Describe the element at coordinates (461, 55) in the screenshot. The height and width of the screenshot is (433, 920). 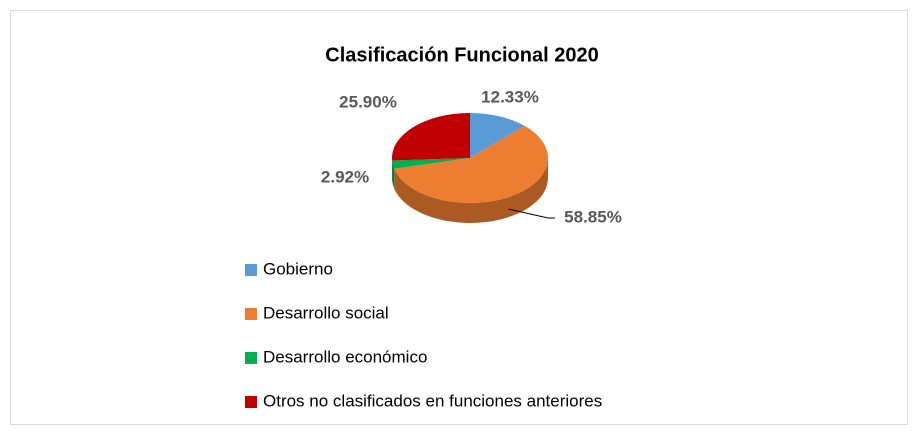
I see `chart-title: Clasificación Funcional 2020` at that location.